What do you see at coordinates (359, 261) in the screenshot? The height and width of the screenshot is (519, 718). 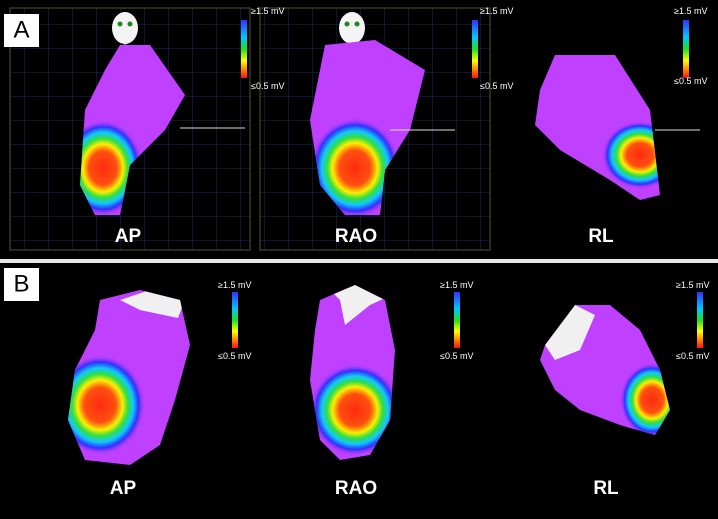 I see `divider` at bounding box center [359, 261].